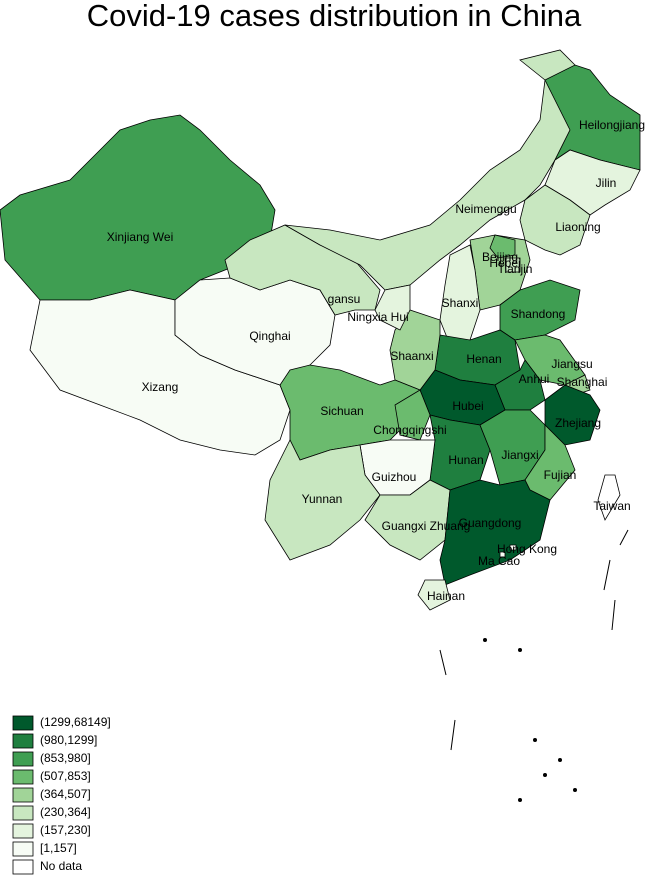 The height and width of the screenshot is (882, 668). I want to click on province-label: Jiangxi, so click(519, 455).